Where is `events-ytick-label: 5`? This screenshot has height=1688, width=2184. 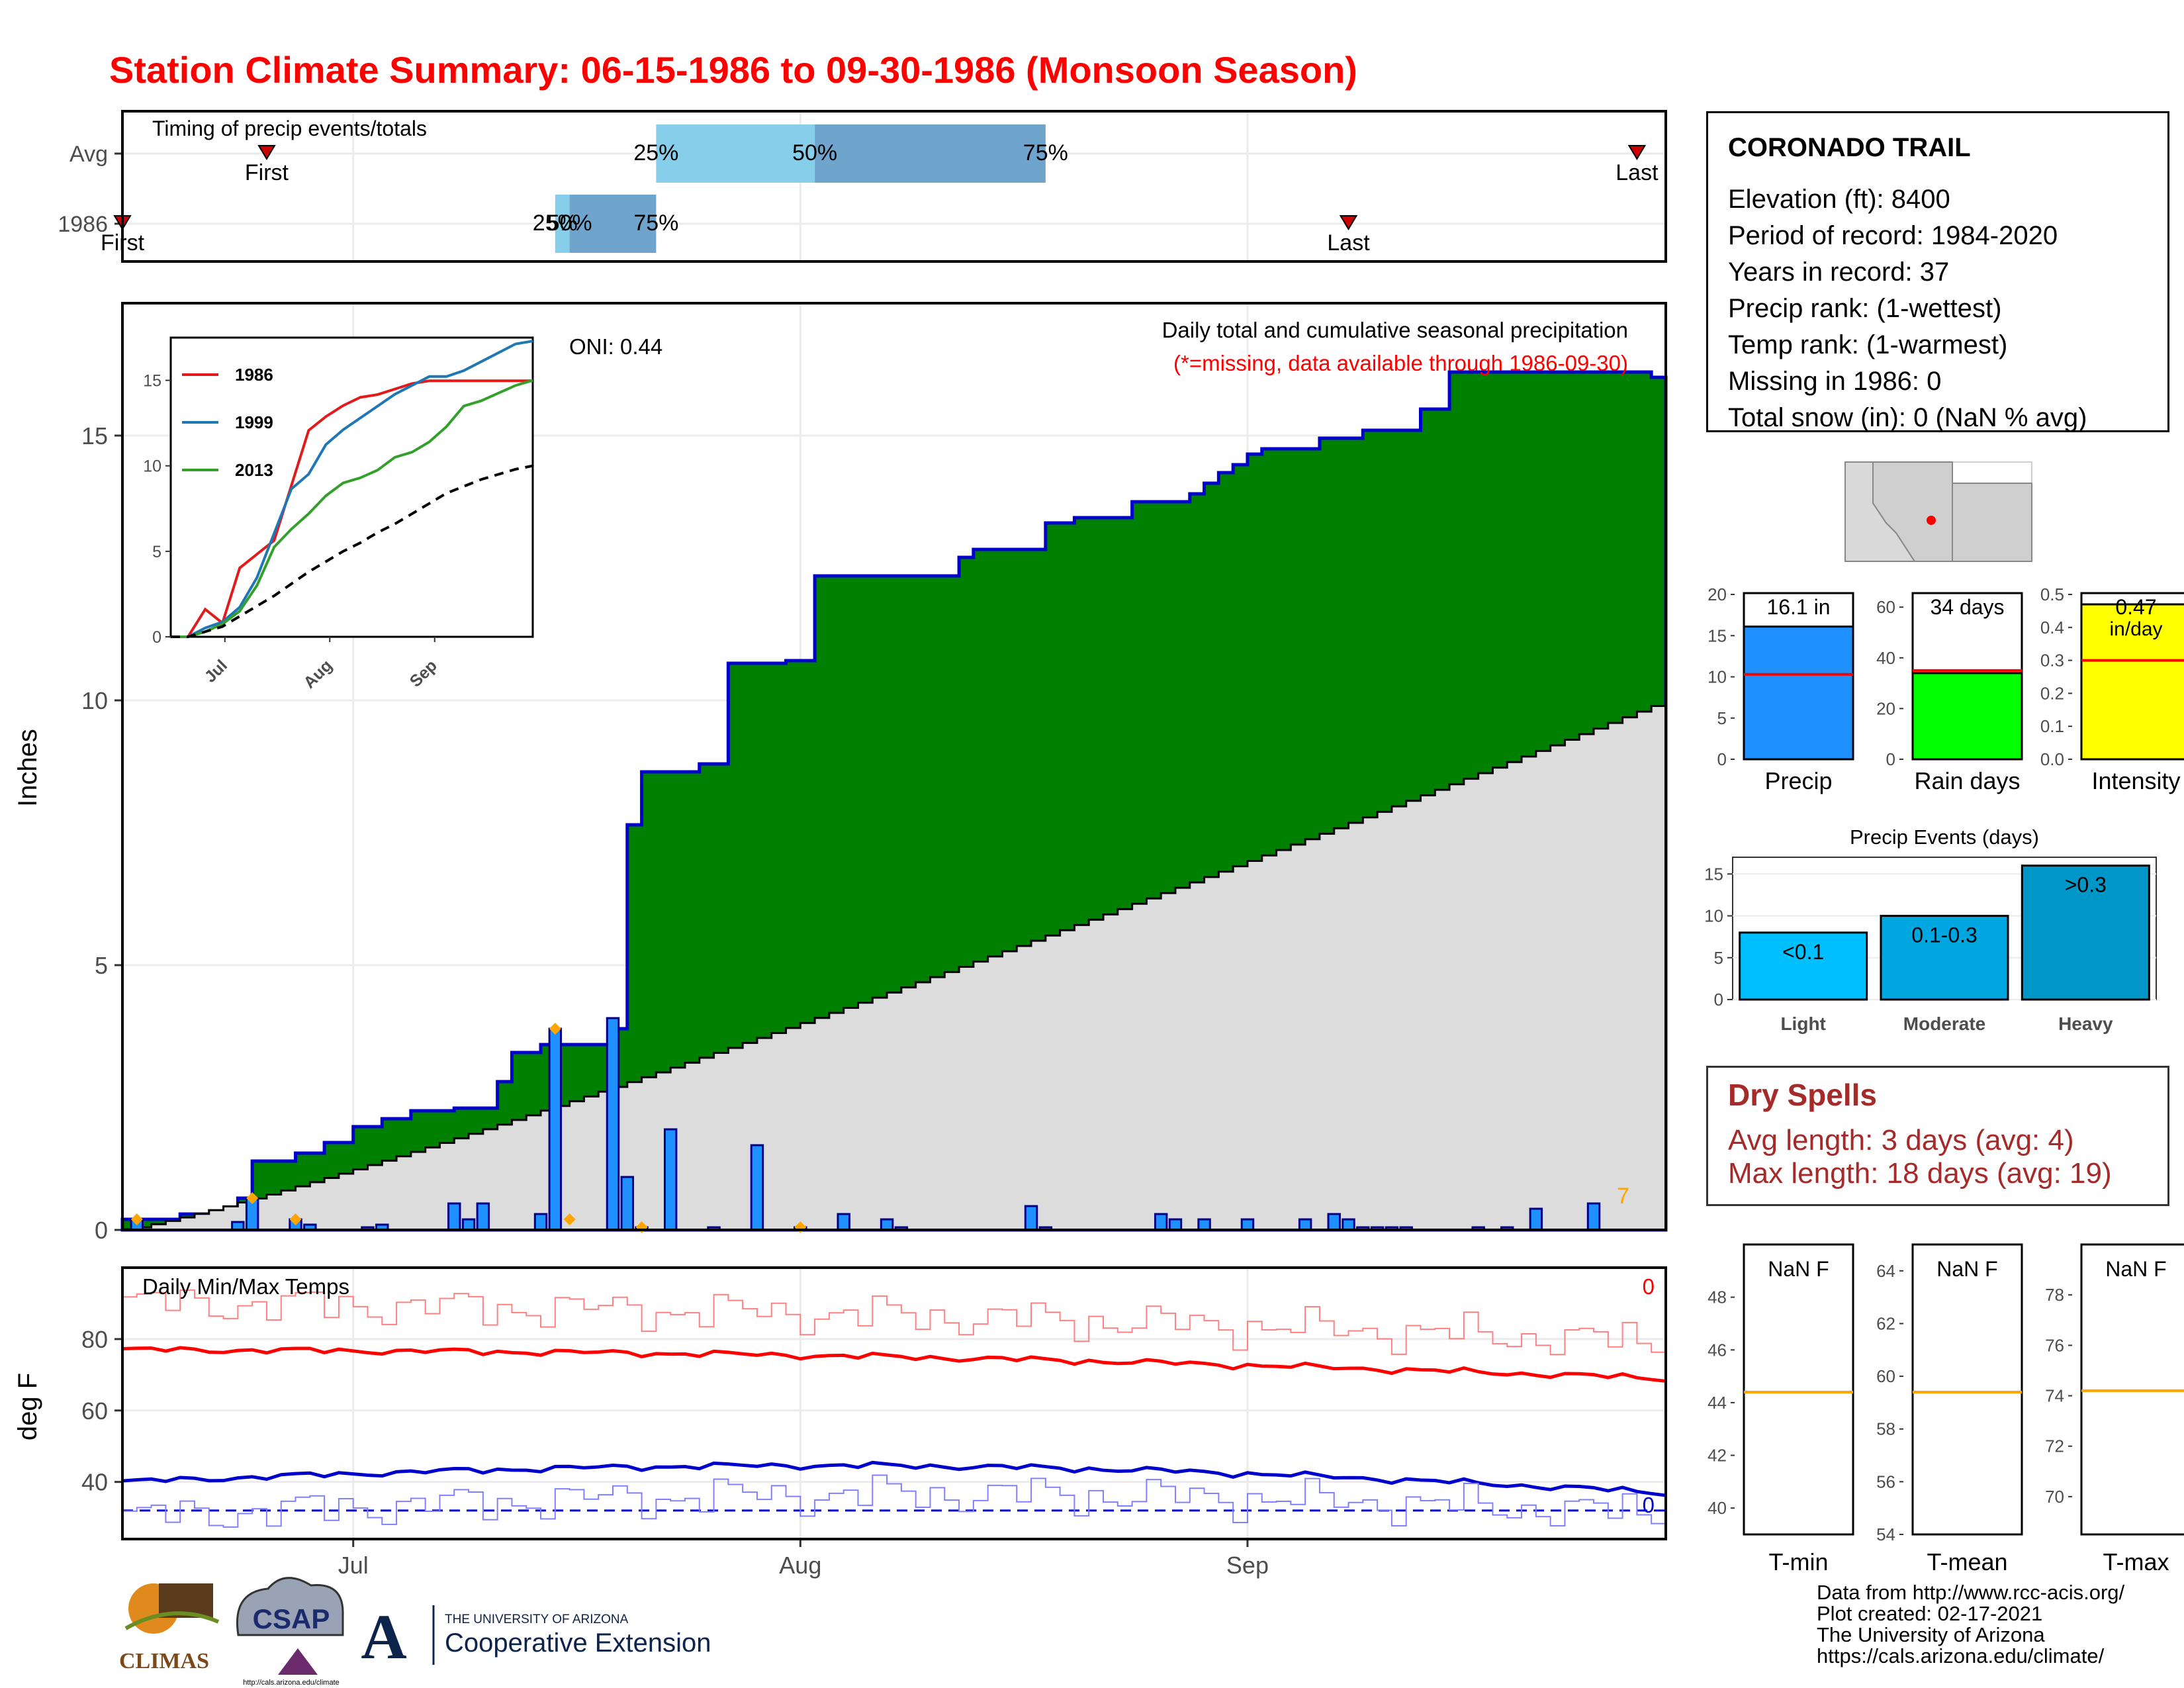 events-ytick-label: 5 is located at coordinates (1718, 958).